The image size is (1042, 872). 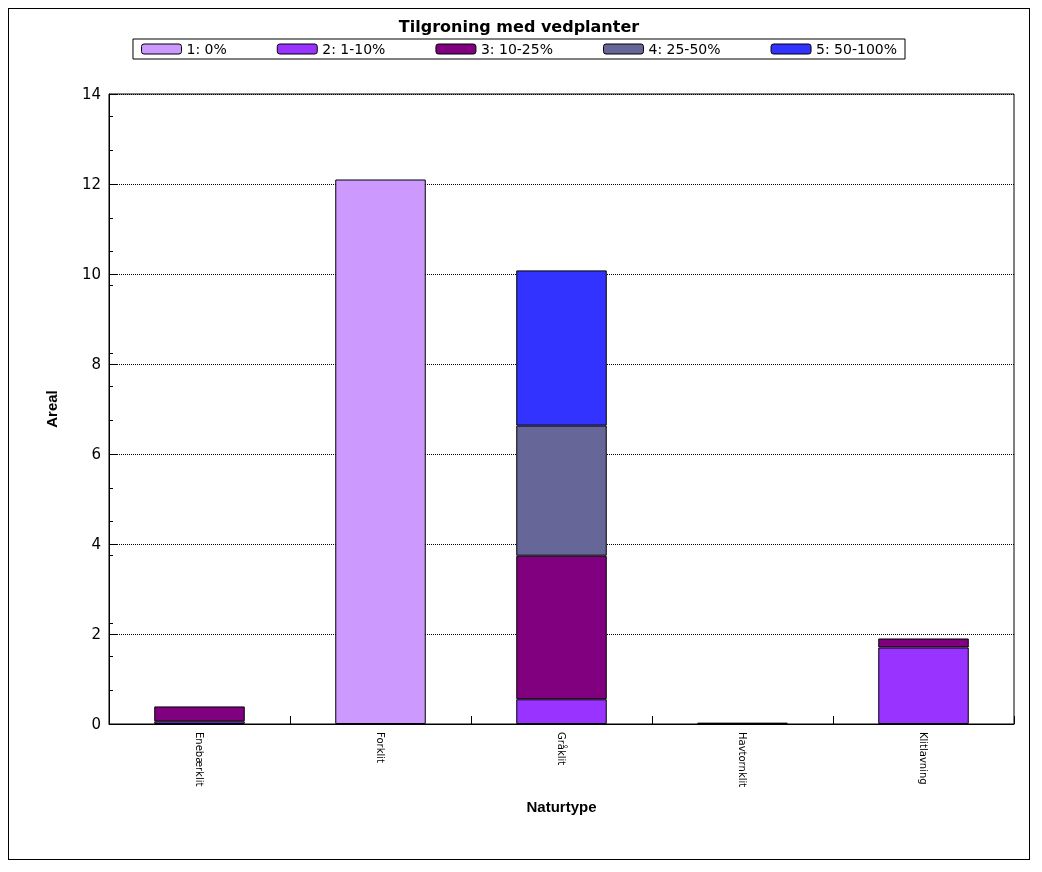 I want to click on y-tick-label: 8, so click(x=96, y=364).